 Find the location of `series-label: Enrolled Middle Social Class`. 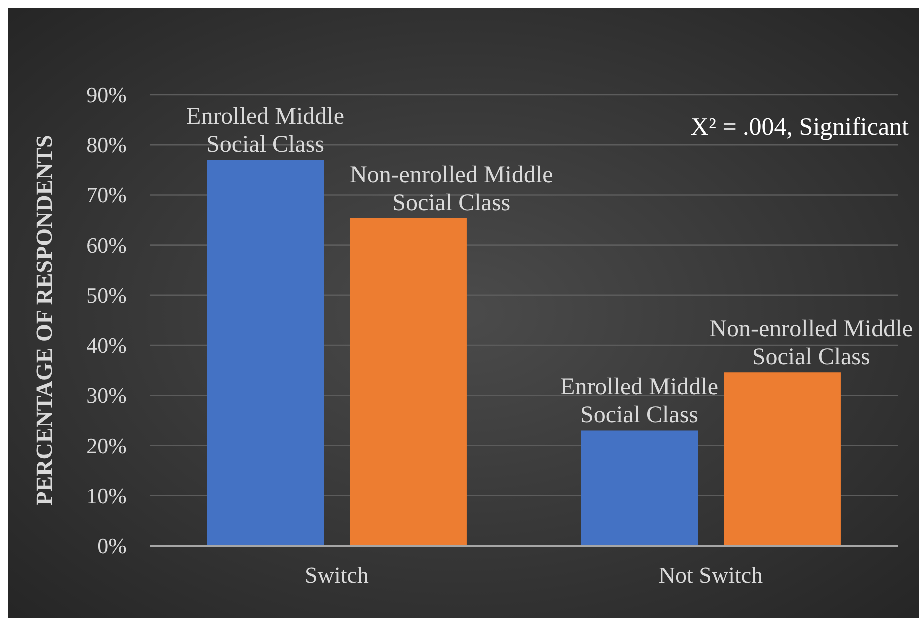

series-label: Enrolled Middle Social Class is located at coordinates (265, 131).